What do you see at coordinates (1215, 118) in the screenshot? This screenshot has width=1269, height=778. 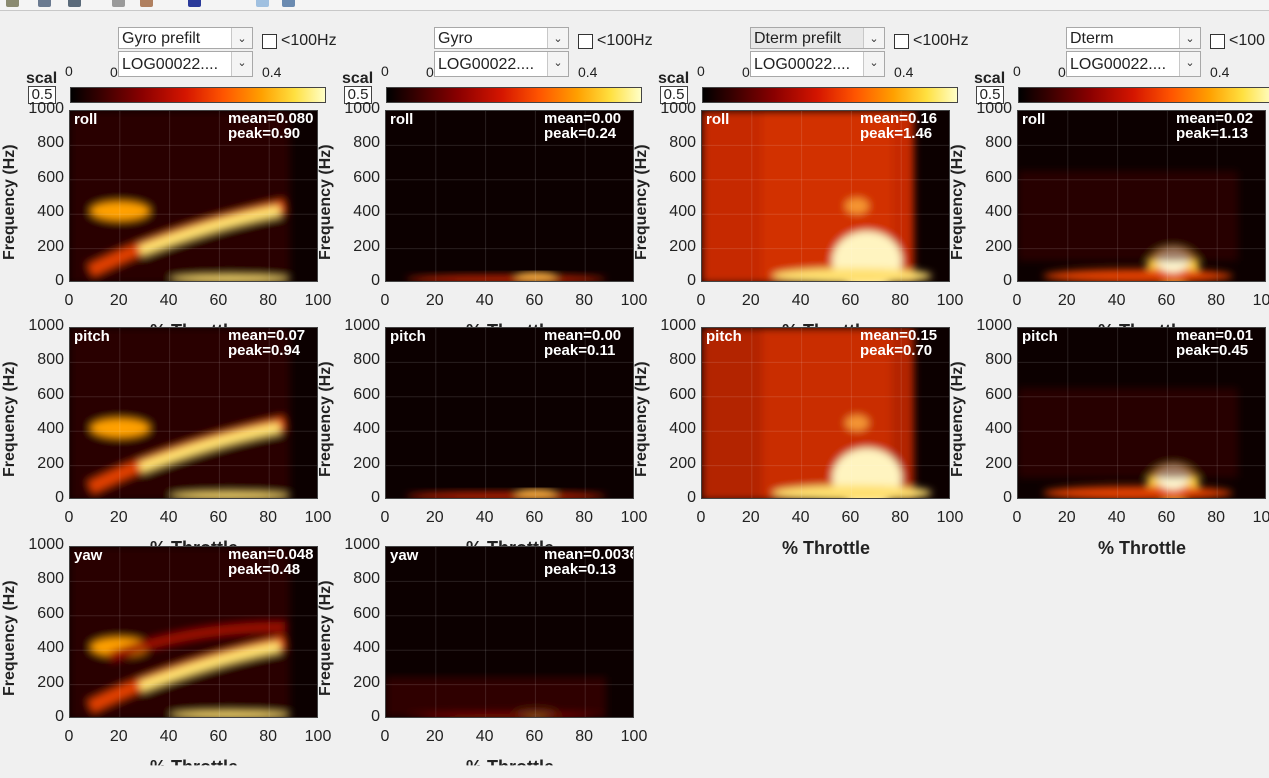 I see `mean-stat: mean=0.02` at bounding box center [1215, 118].